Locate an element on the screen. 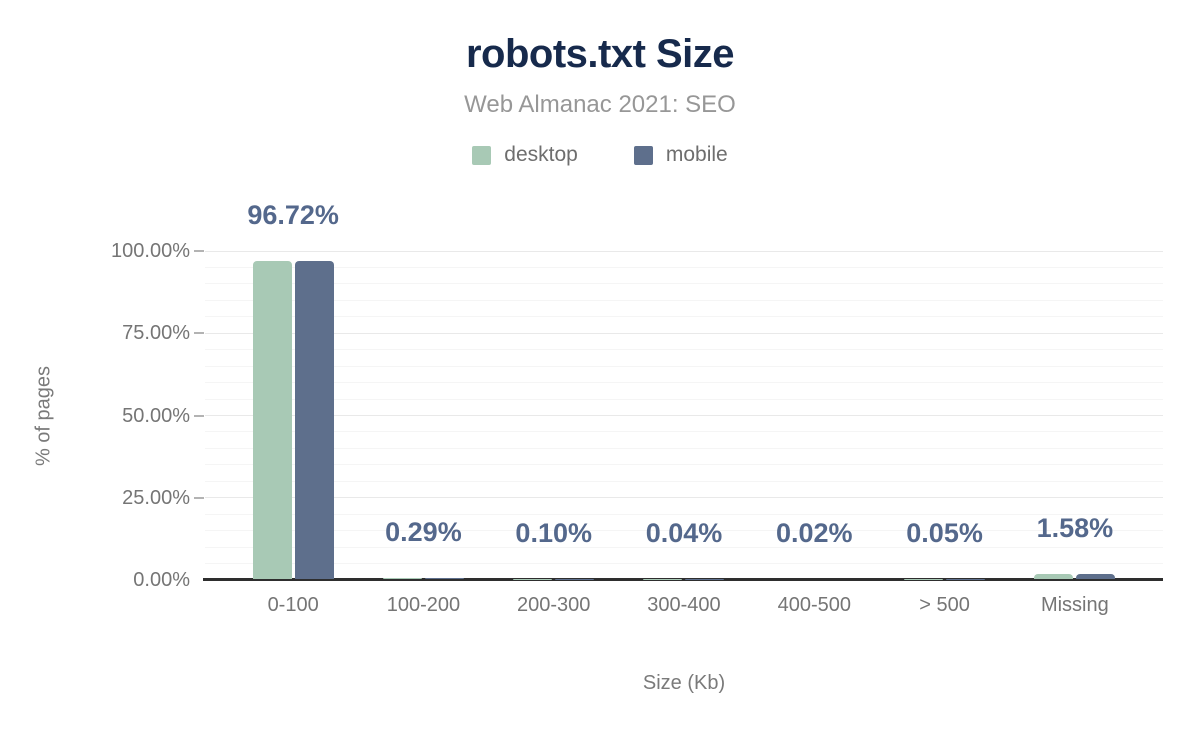 The width and height of the screenshot is (1200, 742). y-tick-label: 75.00% is located at coordinates (156, 333).